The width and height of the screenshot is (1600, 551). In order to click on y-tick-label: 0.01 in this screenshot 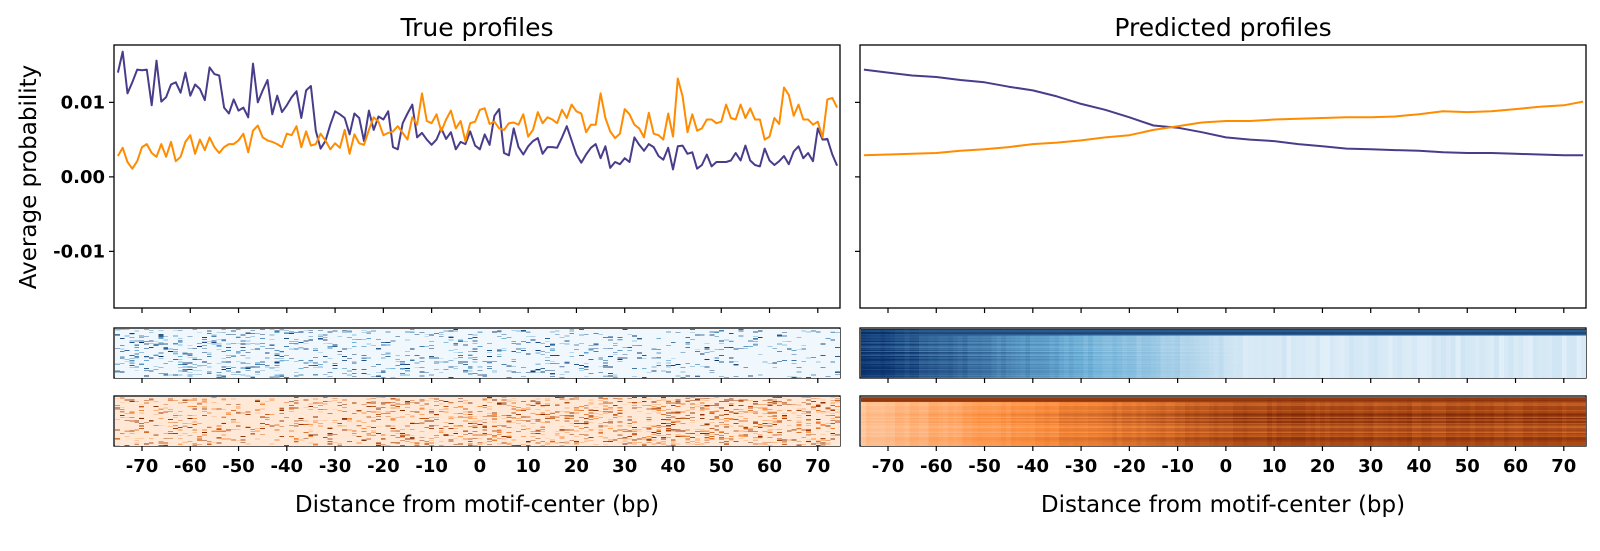, I will do `click(83, 102)`.